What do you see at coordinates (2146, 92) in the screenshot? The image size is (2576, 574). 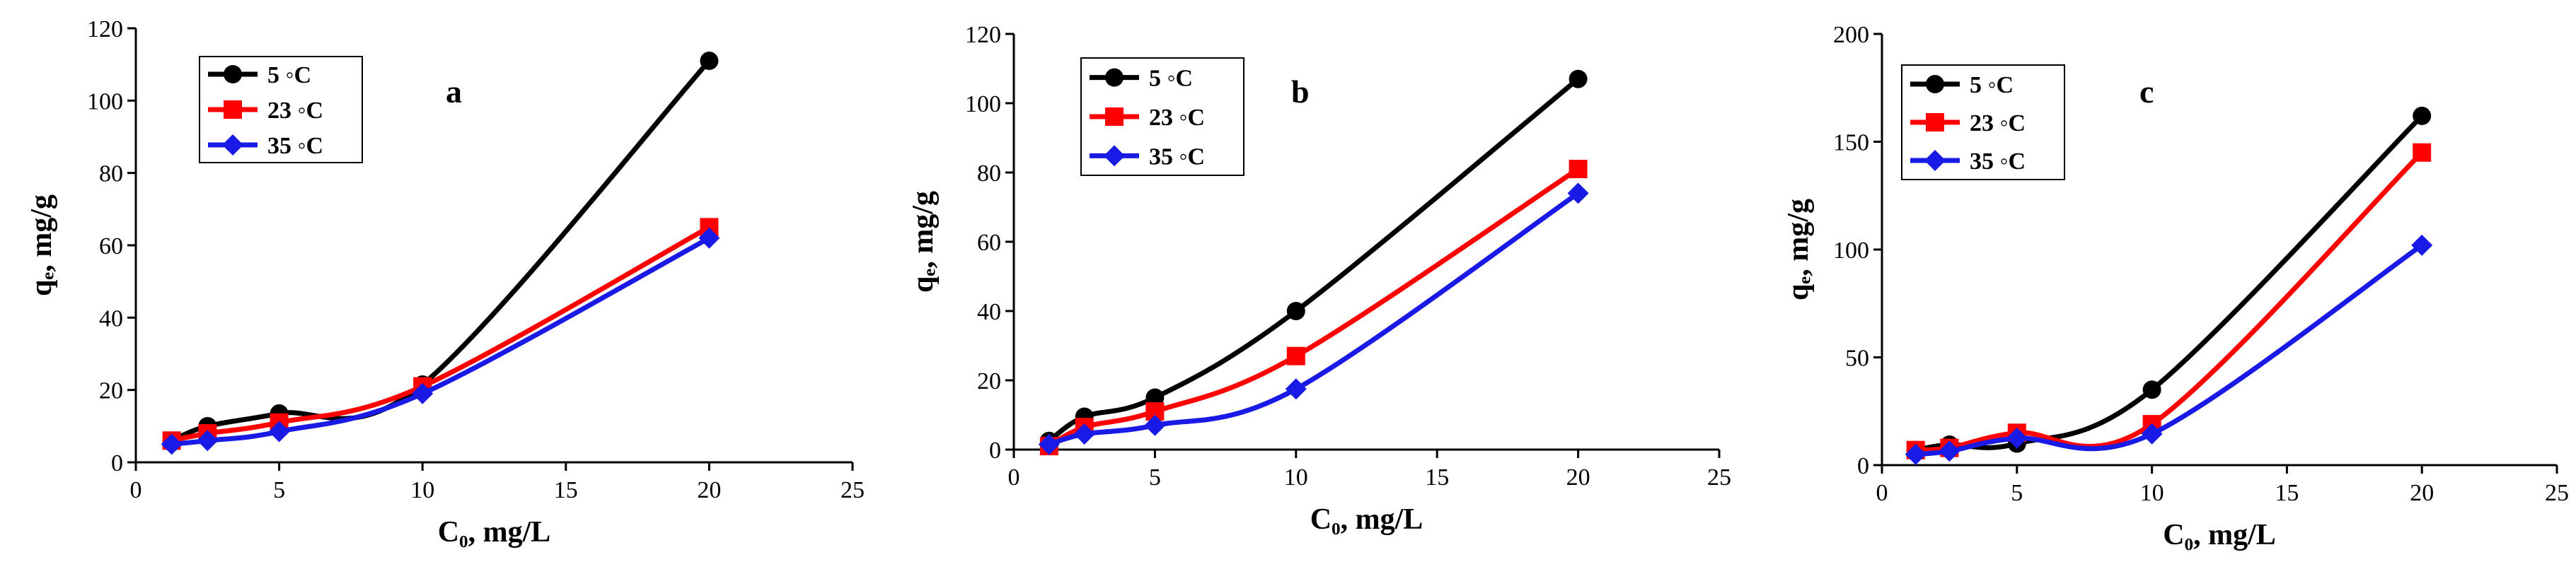 I see `panel-label: c` at bounding box center [2146, 92].